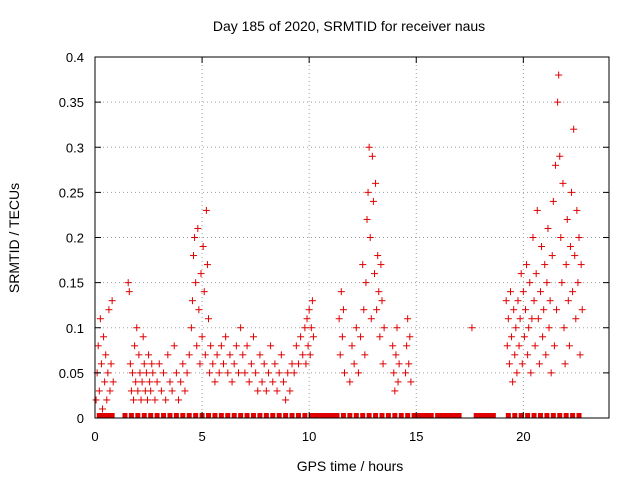  What do you see at coordinates (14, 238) in the screenshot?
I see `y-axis-label: SRMTID / TECUs` at bounding box center [14, 238].